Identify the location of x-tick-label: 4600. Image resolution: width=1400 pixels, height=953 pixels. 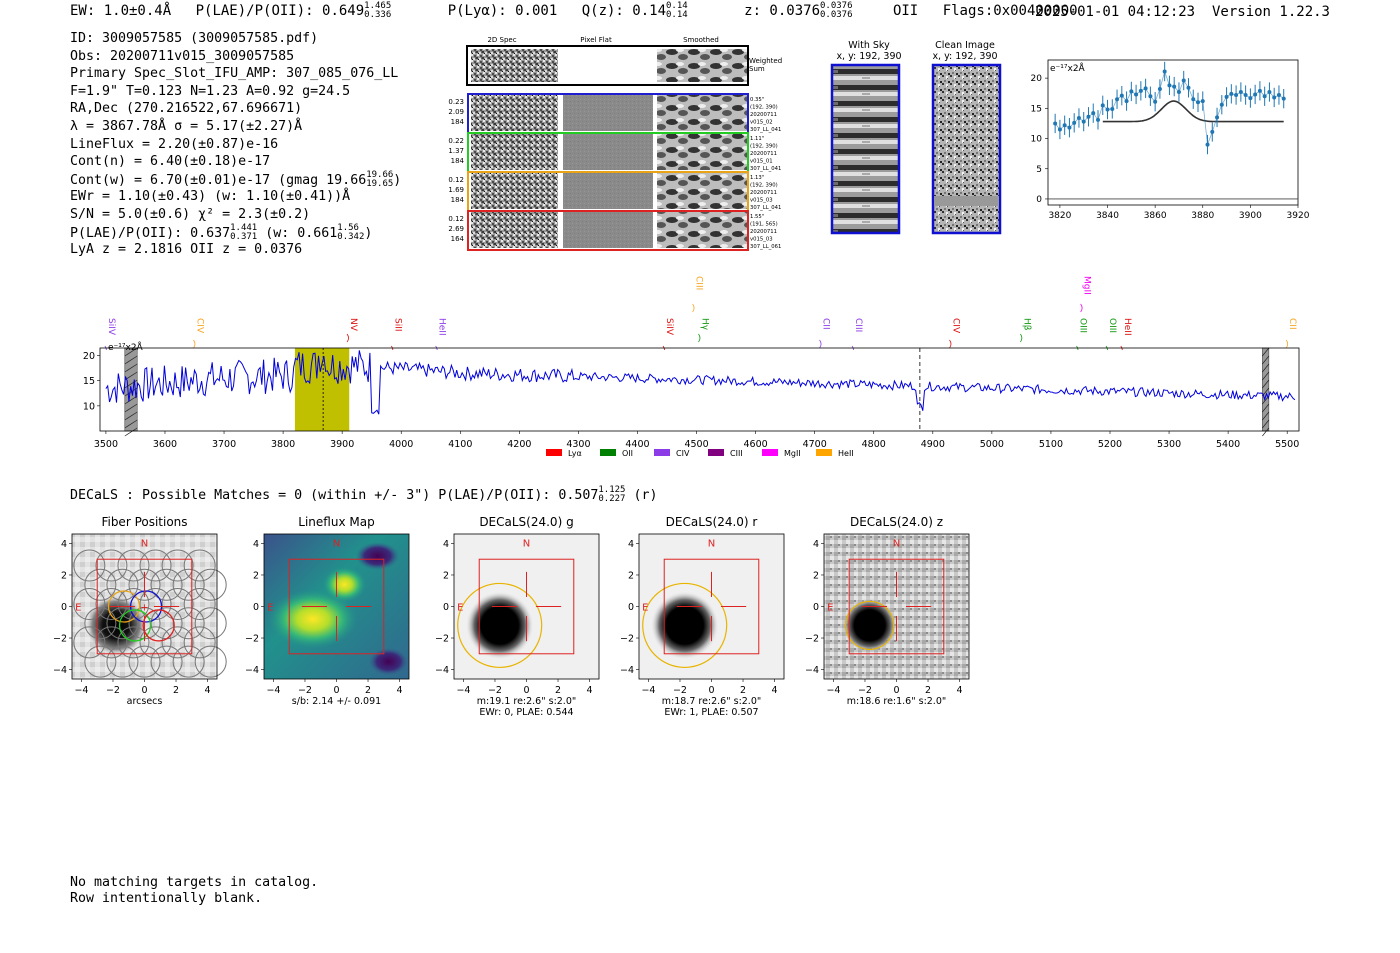
(756, 444).